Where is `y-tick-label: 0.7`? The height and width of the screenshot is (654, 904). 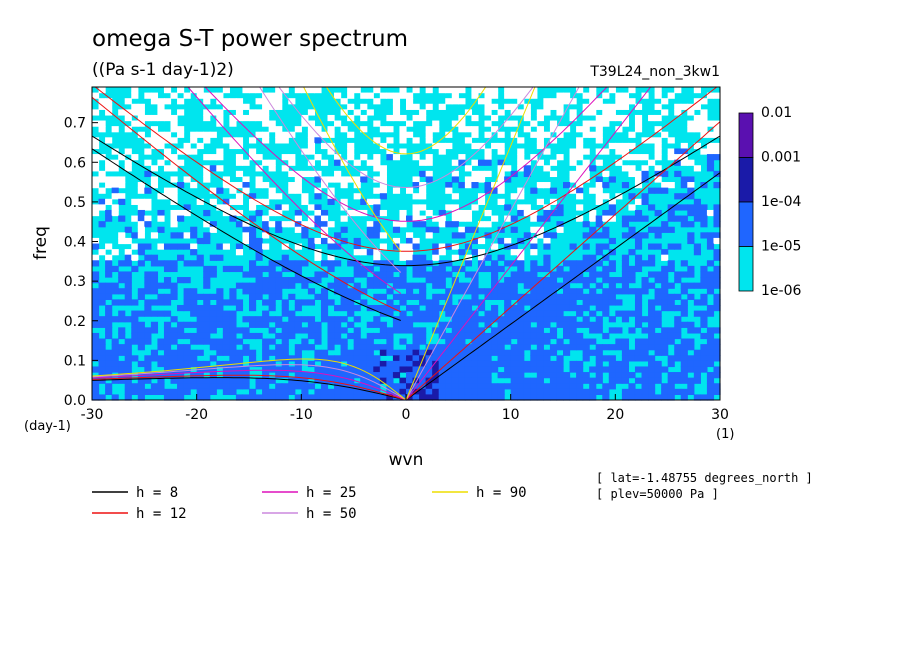 y-tick-label: 0.7 is located at coordinates (75, 124).